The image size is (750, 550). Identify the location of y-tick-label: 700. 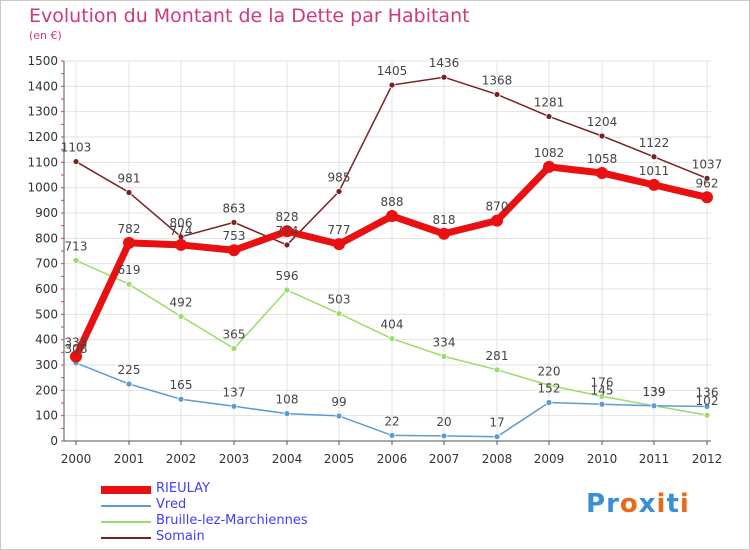
(46, 264).